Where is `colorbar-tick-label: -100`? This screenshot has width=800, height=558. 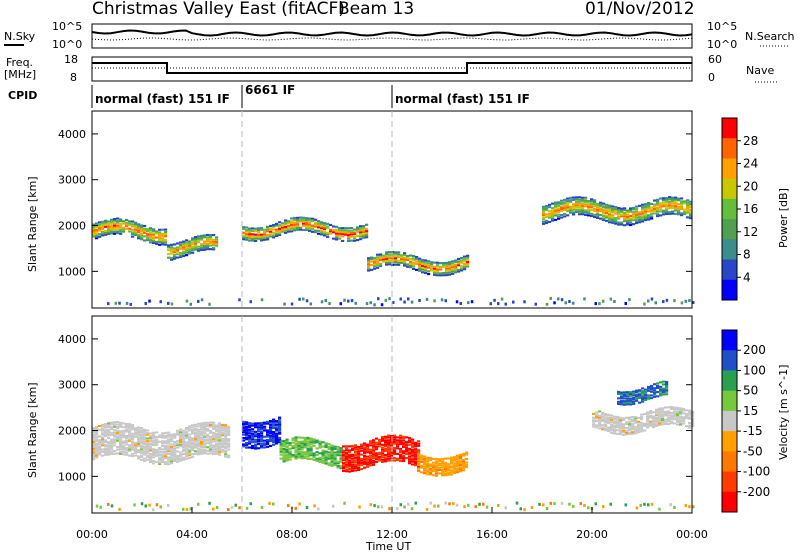 colorbar-tick-label: -100 is located at coordinates (756, 472).